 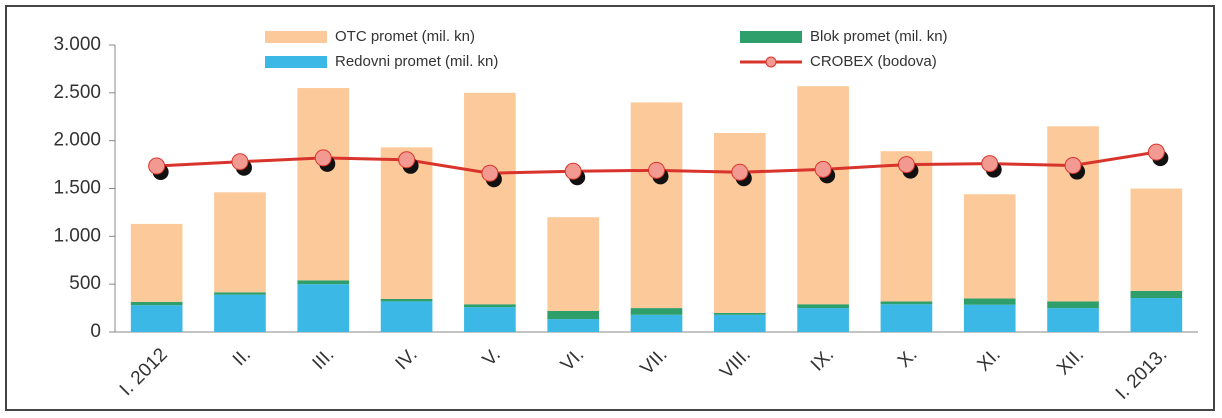 I want to click on legend-label: OTC promet (mil. kn), so click(x=405, y=36).